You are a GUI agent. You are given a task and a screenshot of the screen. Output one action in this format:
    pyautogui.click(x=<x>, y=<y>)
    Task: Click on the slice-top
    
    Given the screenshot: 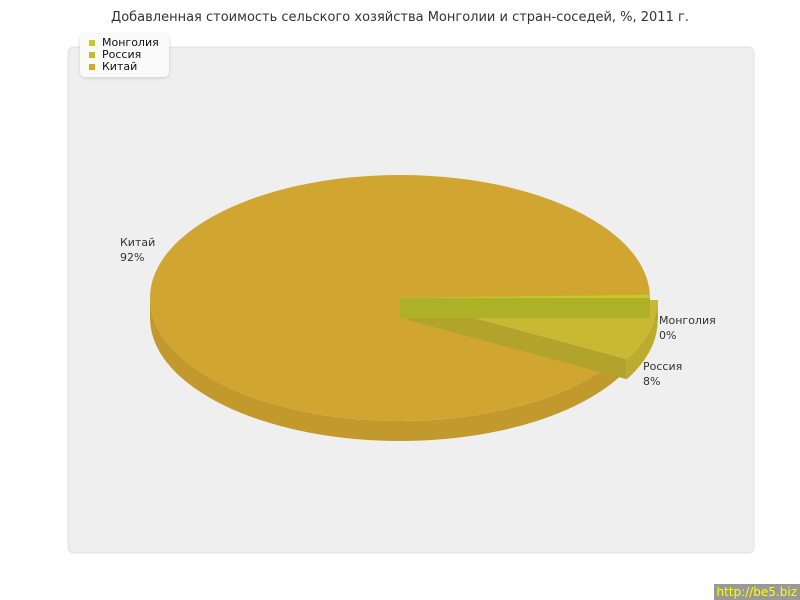 What is the action you would take?
    pyautogui.click(x=525, y=296)
    